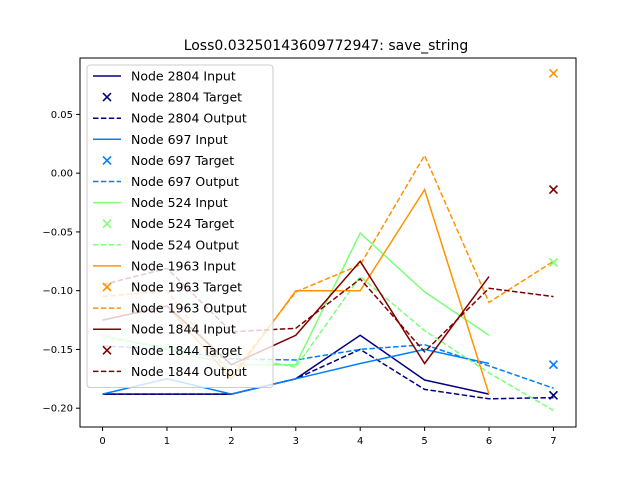 This screenshot has height=480, width=640. I want to click on y-tick-label: −0.05, so click(57, 232).